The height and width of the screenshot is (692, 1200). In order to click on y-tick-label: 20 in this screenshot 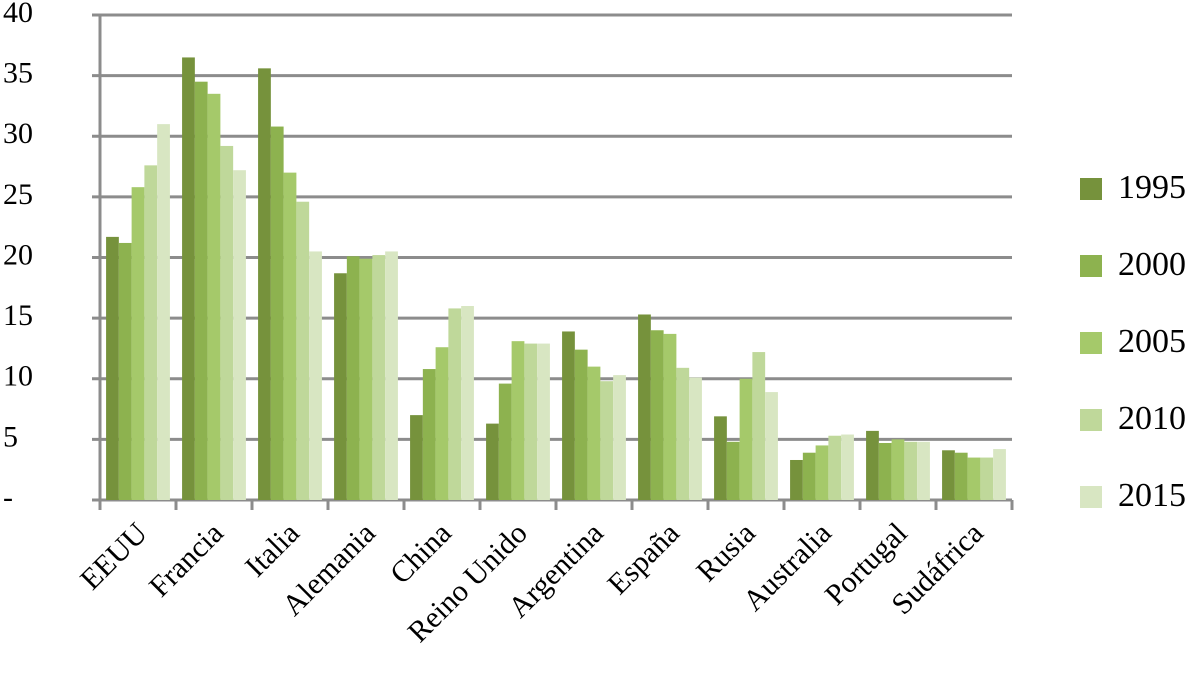, I will do `click(18, 254)`.